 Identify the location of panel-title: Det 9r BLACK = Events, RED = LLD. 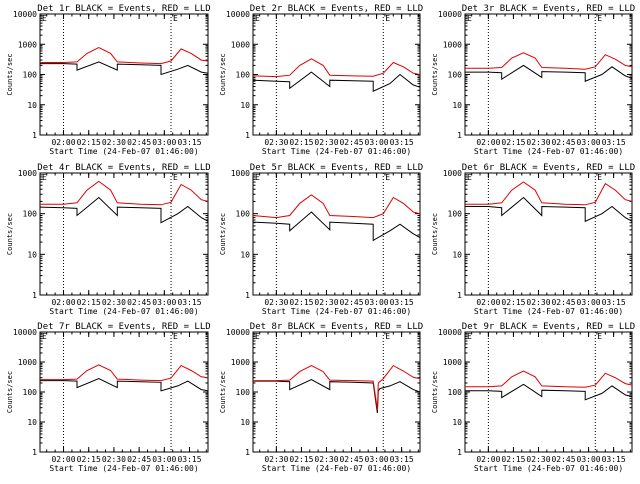
(548, 327).